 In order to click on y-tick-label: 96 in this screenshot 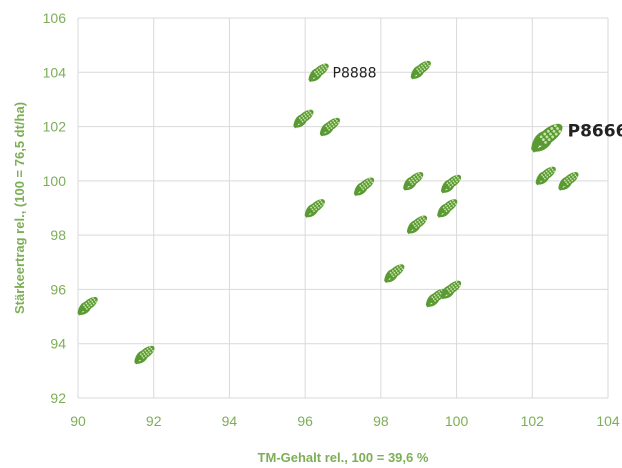, I will do `click(58, 289)`.